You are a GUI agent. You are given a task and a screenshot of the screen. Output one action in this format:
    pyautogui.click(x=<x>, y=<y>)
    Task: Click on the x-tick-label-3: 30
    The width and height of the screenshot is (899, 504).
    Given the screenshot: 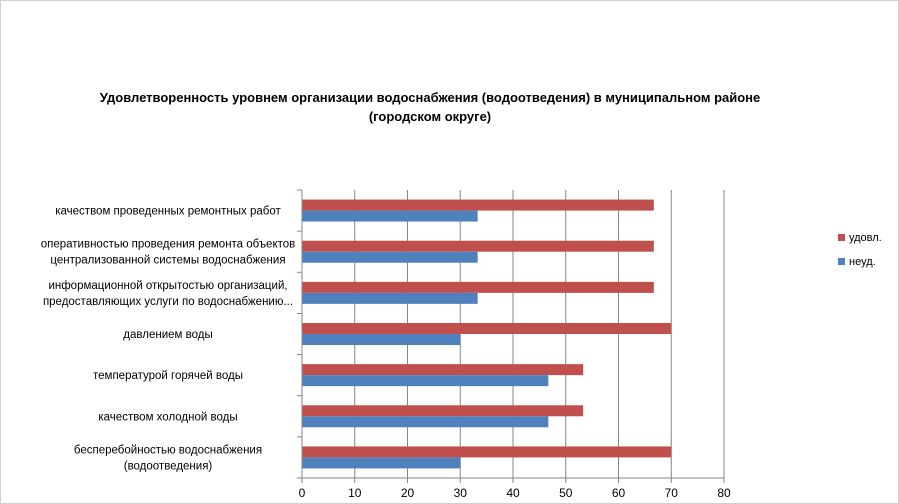 What is the action you would take?
    pyautogui.click(x=461, y=493)
    